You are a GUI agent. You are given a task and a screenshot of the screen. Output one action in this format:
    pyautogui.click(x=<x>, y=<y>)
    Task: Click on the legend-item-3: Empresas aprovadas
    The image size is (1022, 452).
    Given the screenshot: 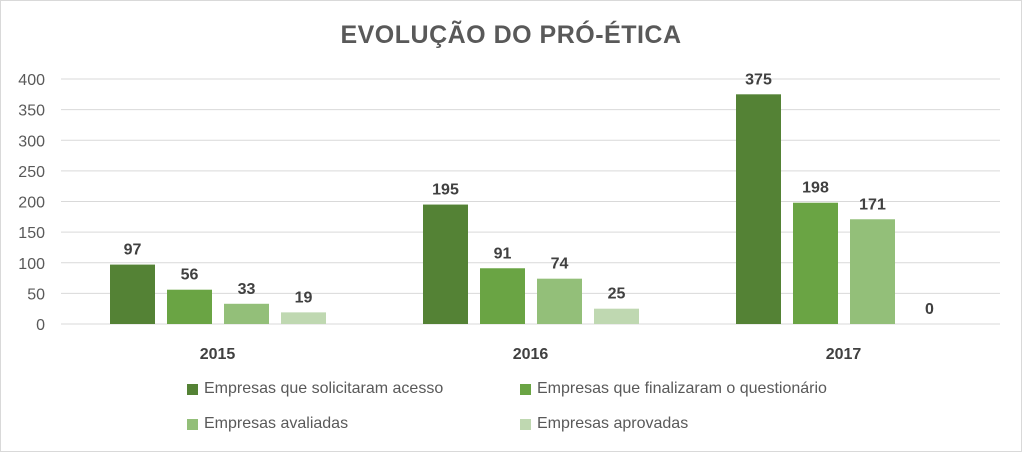 What is the action you would take?
    pyautogui.click(x=604, y=424)
    